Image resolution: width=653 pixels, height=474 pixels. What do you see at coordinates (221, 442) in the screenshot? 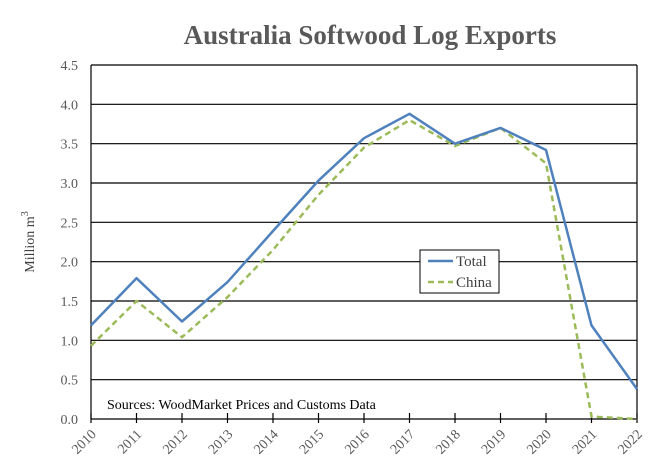
I see `x-tick-label: 2013` at bounding box center [221, 442].